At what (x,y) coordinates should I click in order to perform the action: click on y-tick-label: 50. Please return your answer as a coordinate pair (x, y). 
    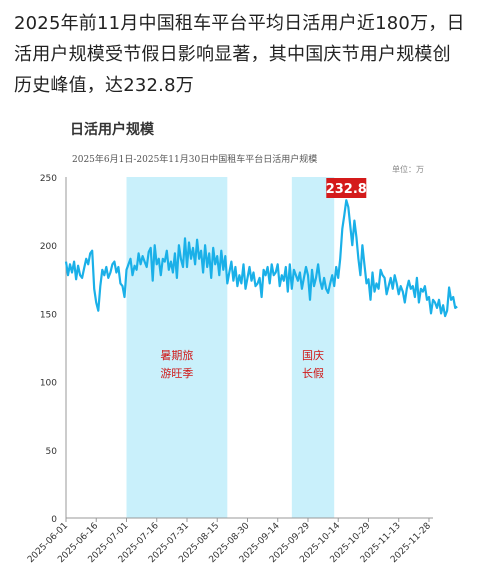
    Looking at the image, I should click on (52, 452).